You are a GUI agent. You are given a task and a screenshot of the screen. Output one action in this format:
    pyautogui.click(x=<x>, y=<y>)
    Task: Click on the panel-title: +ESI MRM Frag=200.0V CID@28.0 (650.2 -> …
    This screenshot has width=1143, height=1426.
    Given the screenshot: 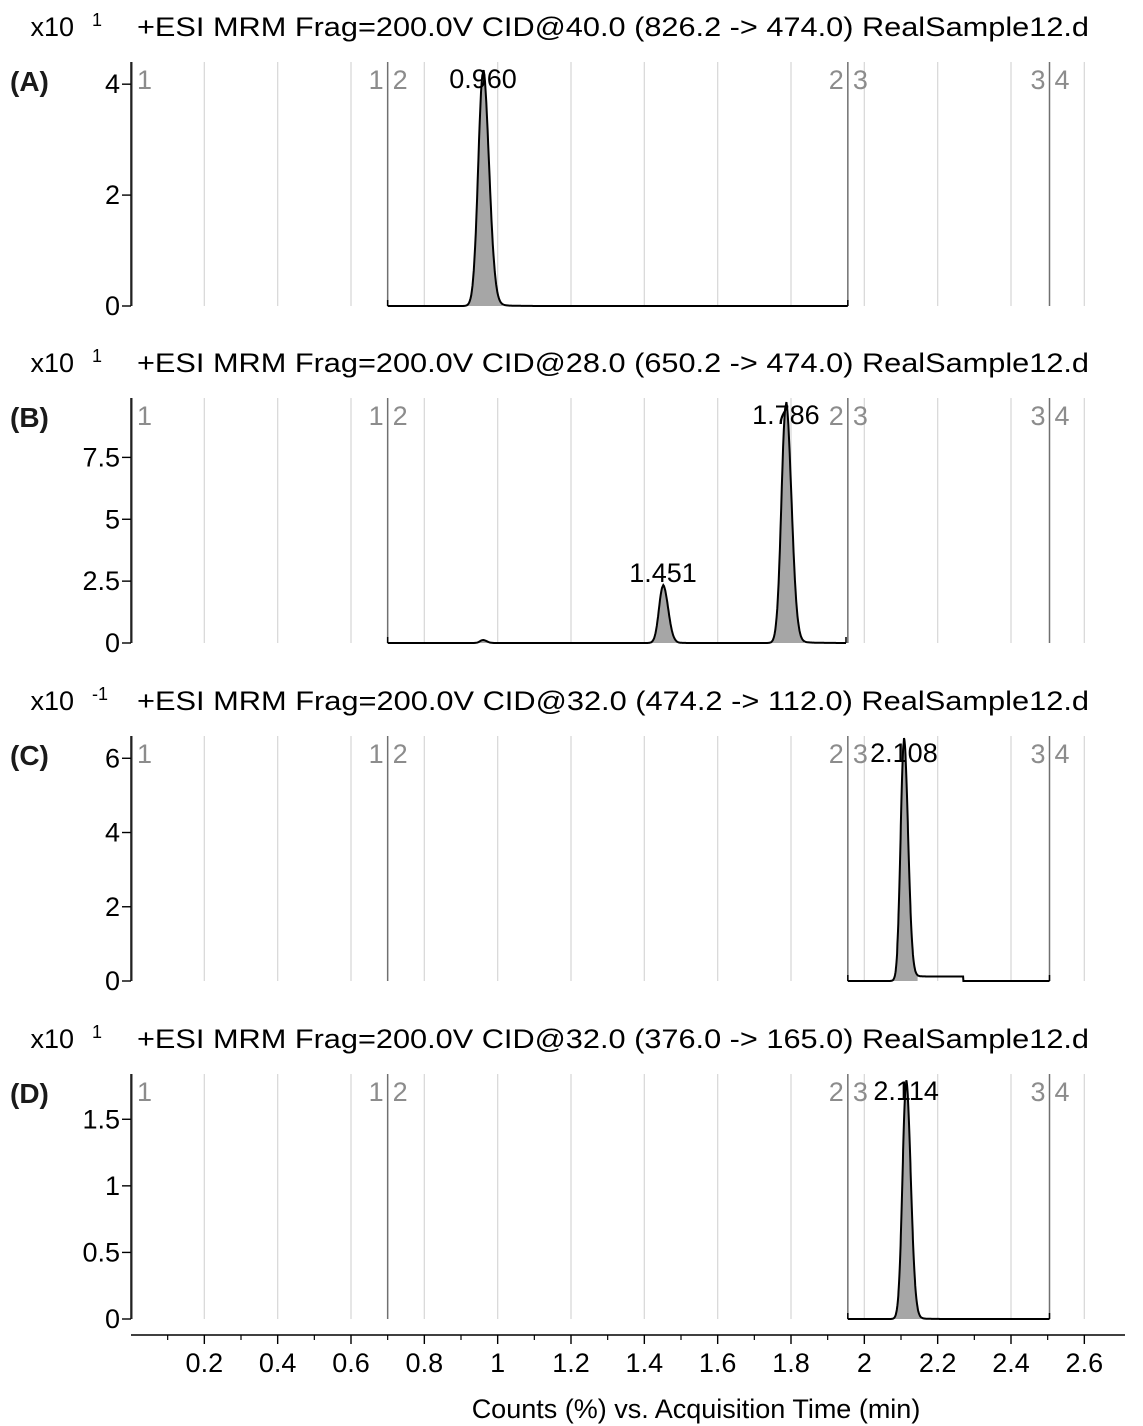 What is the action you would take?
    pyautogui.click(x=613, y=363)
    